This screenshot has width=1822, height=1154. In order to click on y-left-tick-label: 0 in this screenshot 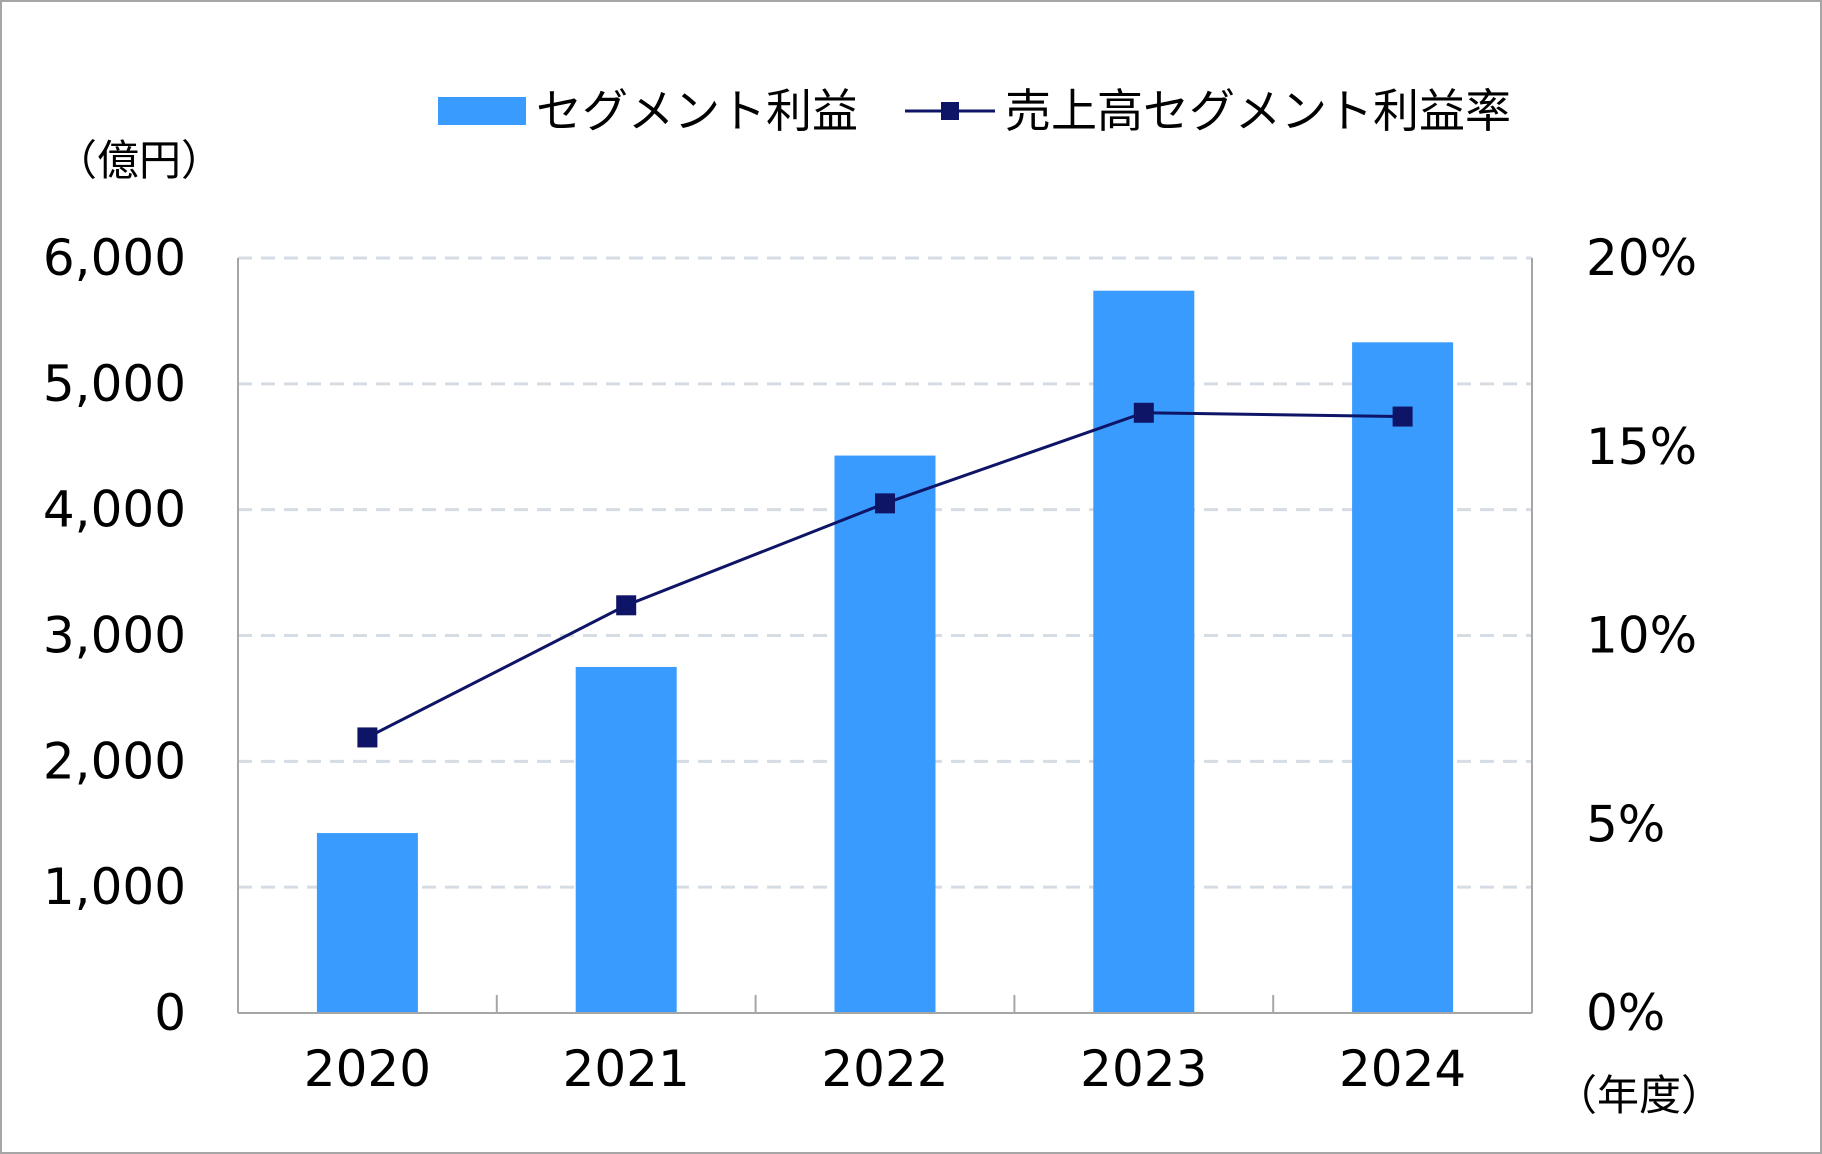, I will do `click(170, 1013)`.